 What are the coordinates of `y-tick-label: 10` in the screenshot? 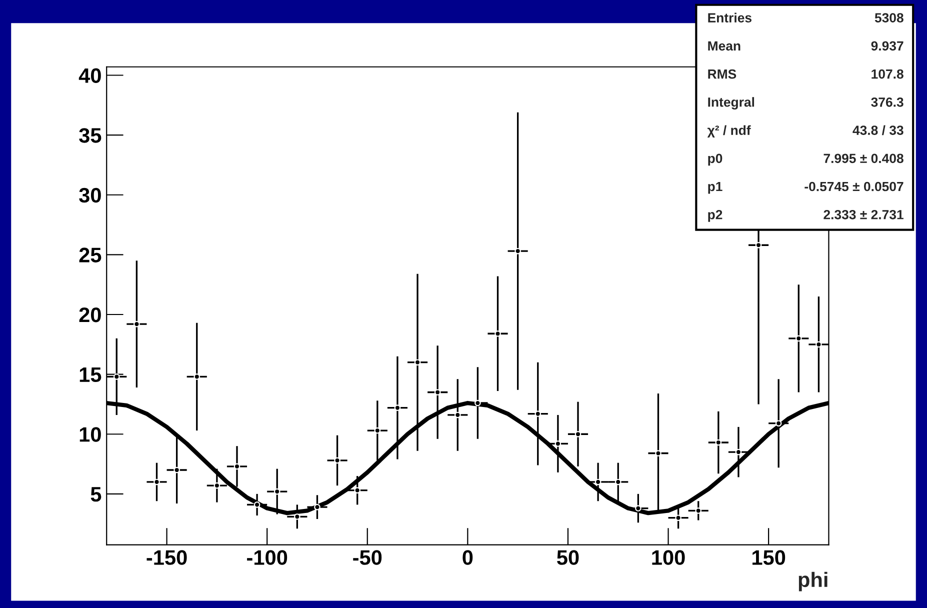 It's located at (90, 434).